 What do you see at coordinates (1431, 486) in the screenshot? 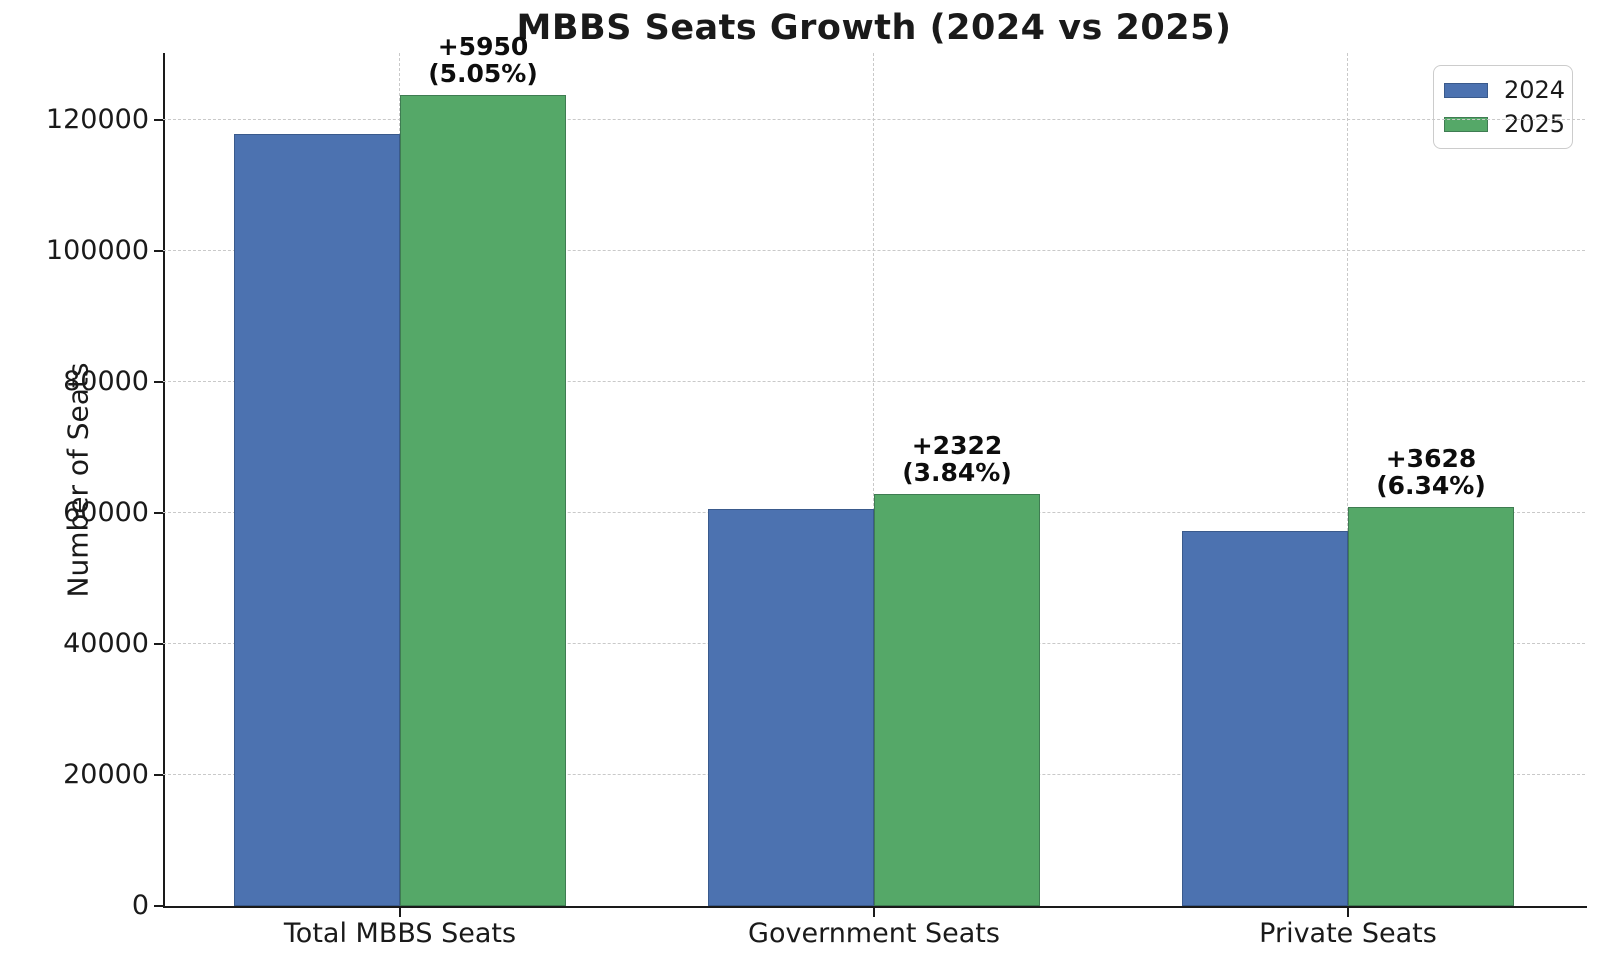
I see `growth-percent: (6.34%)` at bounding box center [1431, 486].